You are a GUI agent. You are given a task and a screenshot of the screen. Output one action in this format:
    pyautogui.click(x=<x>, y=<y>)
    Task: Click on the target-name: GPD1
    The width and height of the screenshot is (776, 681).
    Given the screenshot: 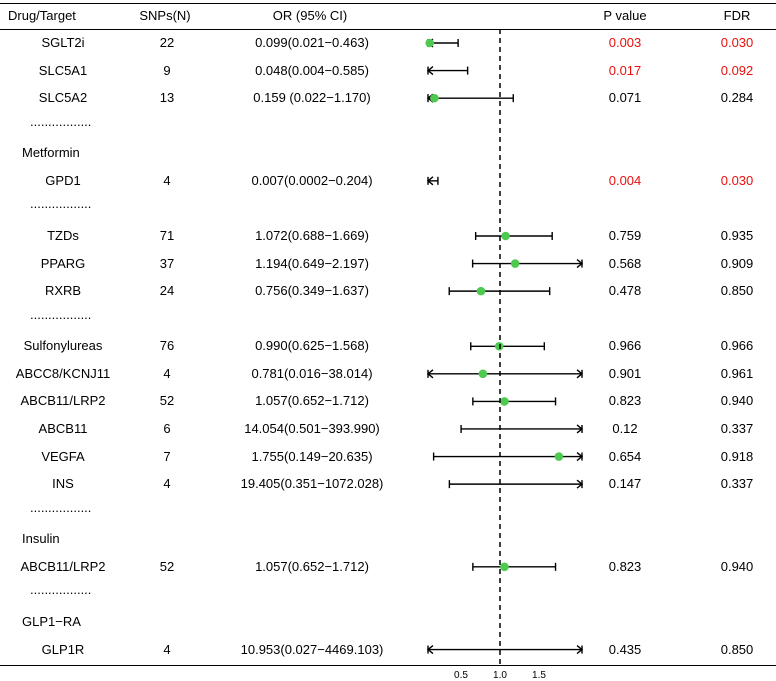 What is the action you would take?
    pyautogui.click(x=63, y=180)
    